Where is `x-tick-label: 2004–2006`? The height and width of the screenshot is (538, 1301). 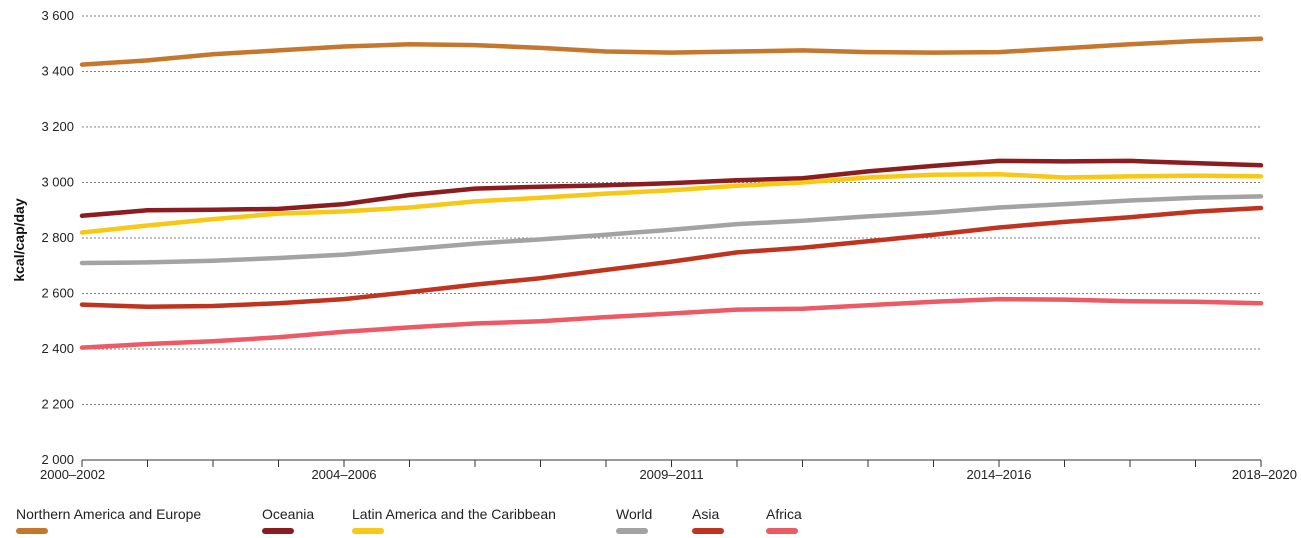
x-tick-label: 2004–2006 is located at coordinates (343, 474).